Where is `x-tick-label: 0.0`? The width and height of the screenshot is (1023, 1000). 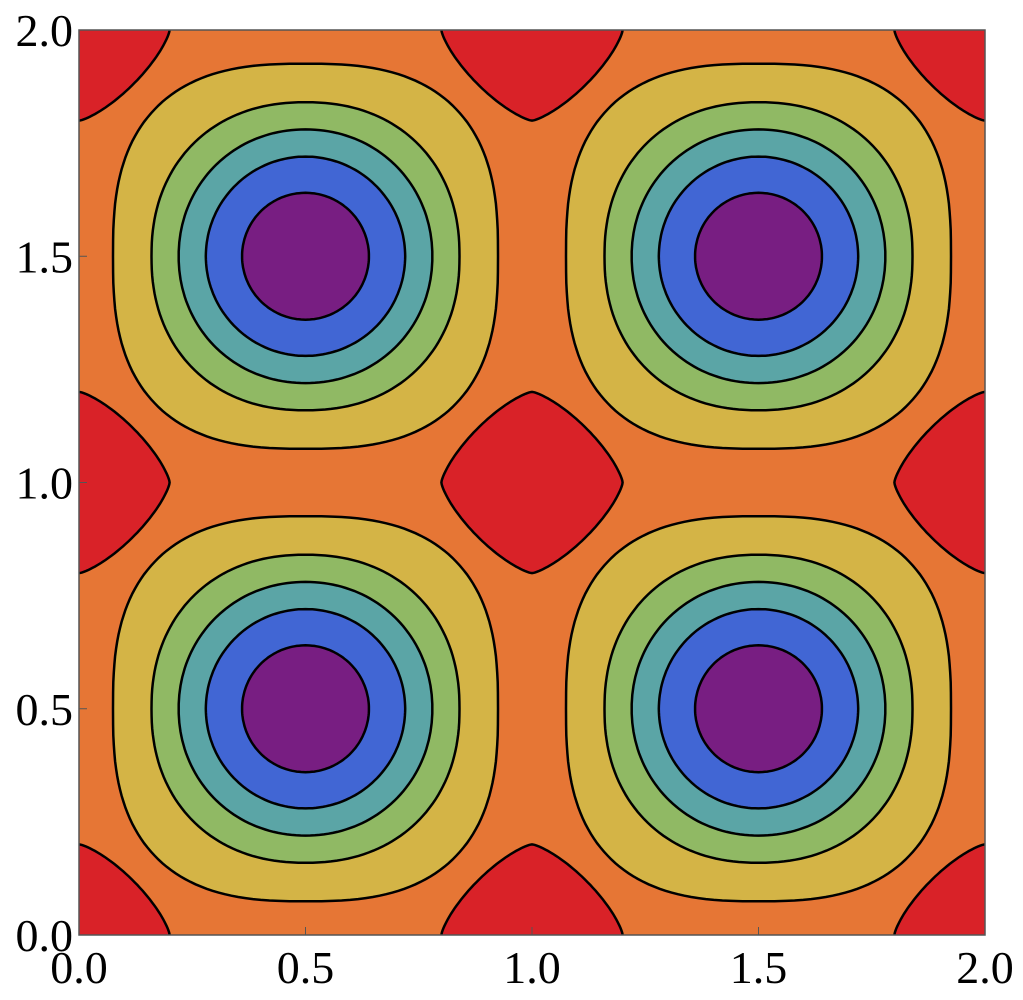
x-tick-label: 0.0 is located at coordinates (79, 967).